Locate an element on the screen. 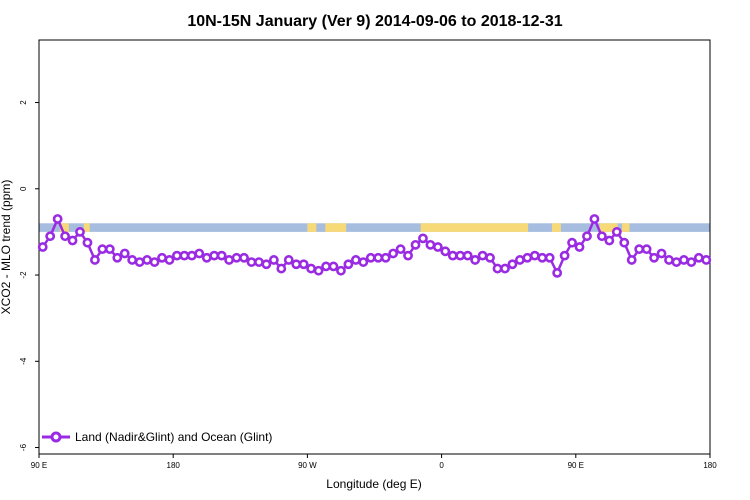 The width and height of the screenshot is (750, 500). x-axis: 90 E 180 90 W 0 90 E 180 is located at coordinates (374, 462).